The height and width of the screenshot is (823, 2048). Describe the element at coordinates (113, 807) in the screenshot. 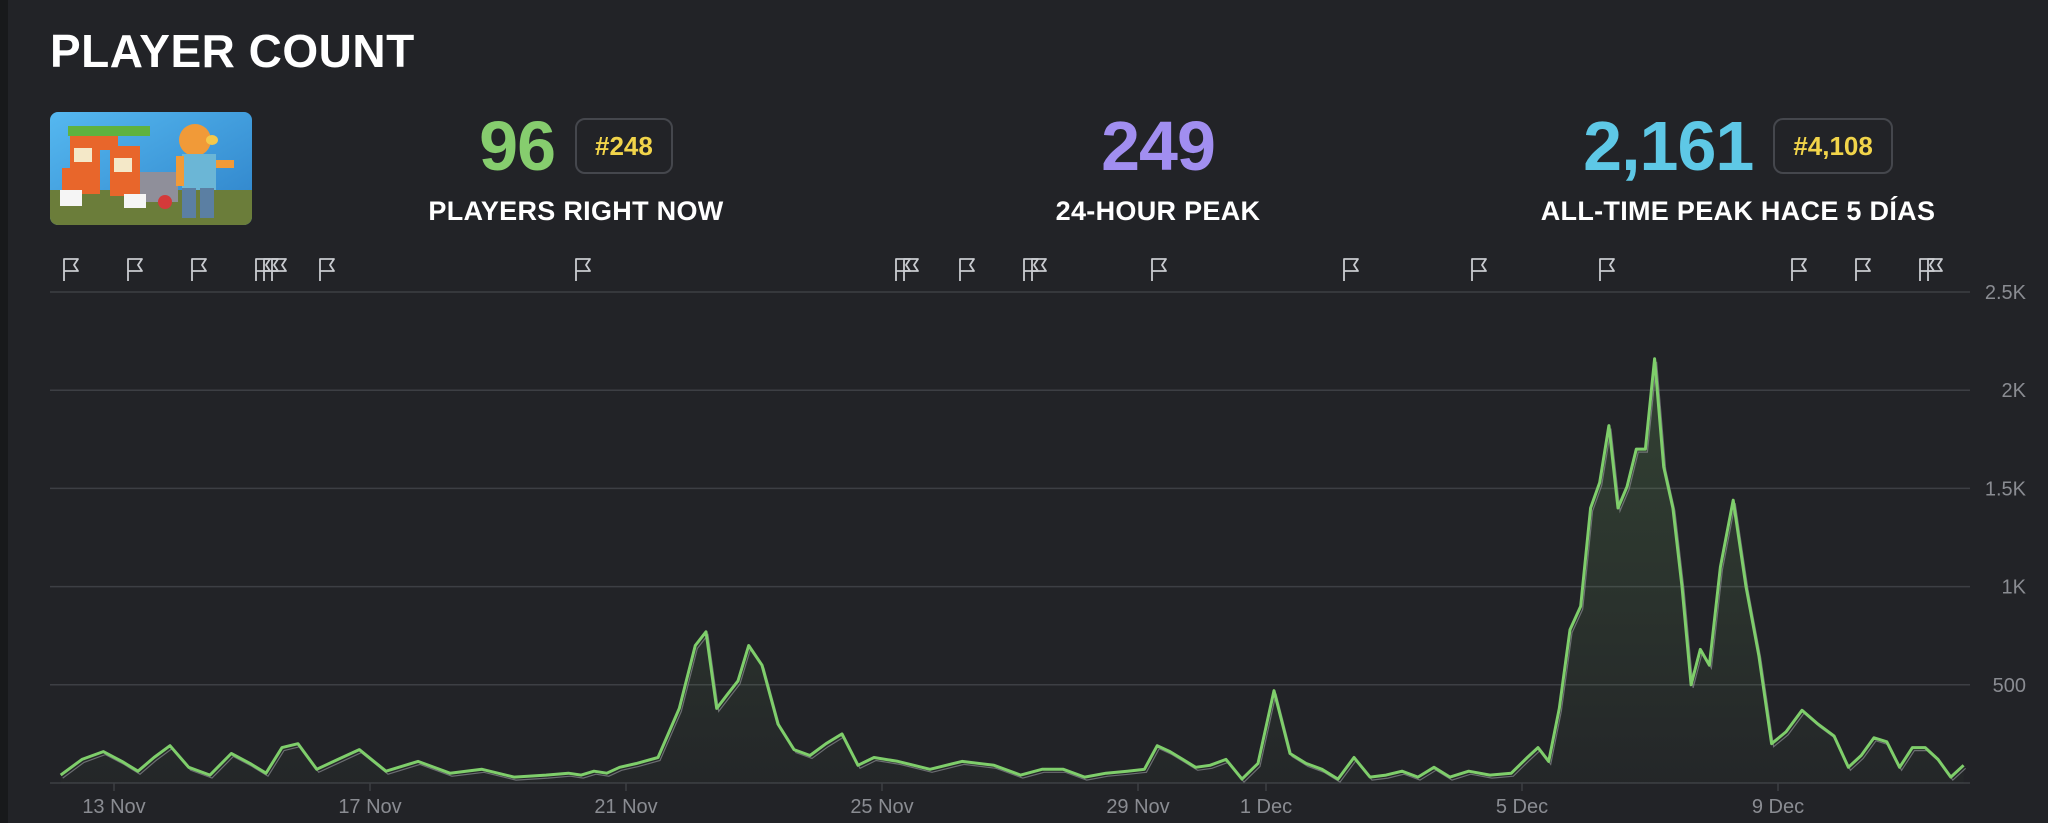

I see `x-tick-label: 13 Nov` at that location.